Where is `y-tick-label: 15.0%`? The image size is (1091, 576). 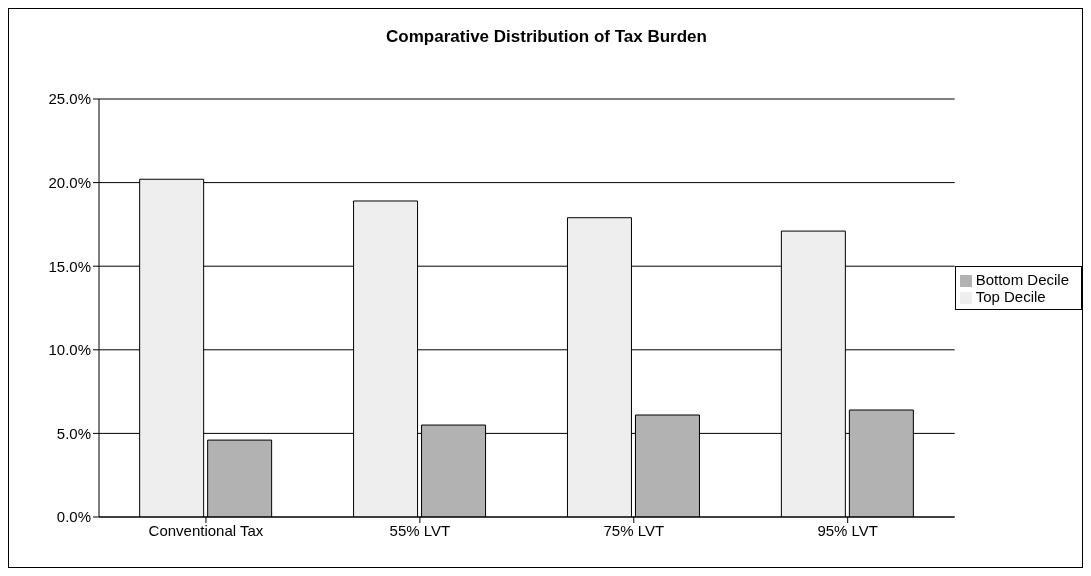
y-tick-label: 15.0% is located at coordinates (69, 266).